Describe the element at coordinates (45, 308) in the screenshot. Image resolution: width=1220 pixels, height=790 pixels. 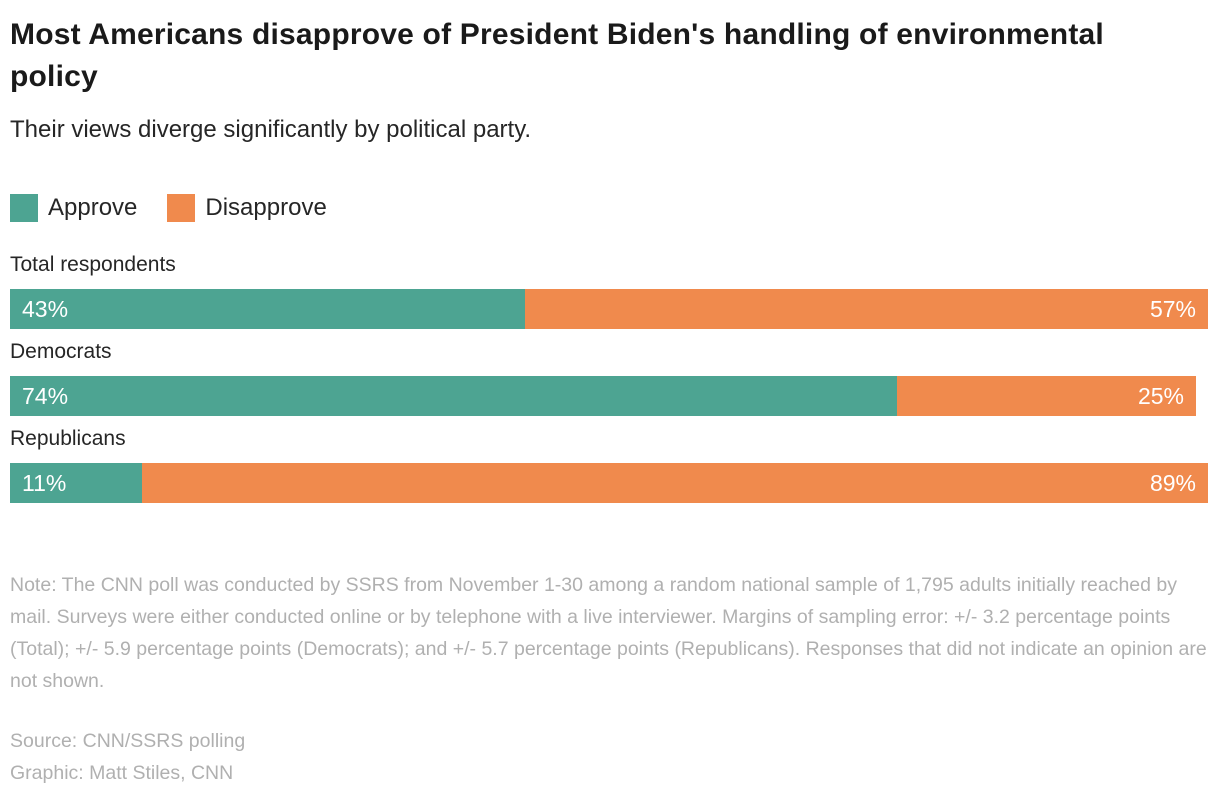
I see `bar-value-label: 43%` at that location.